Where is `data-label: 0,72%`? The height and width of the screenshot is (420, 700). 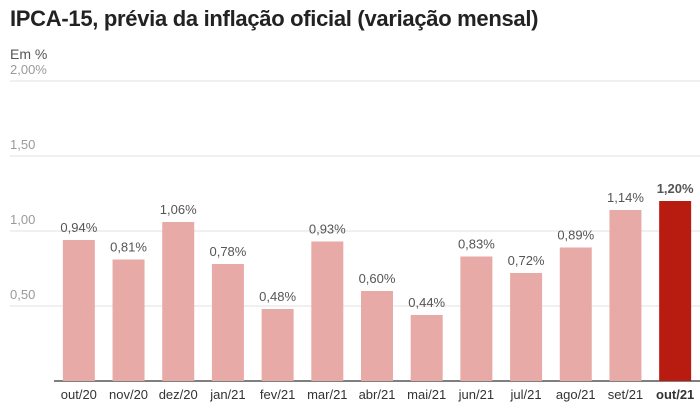
data-label: 0,72% is located at coordinates (526, 260).